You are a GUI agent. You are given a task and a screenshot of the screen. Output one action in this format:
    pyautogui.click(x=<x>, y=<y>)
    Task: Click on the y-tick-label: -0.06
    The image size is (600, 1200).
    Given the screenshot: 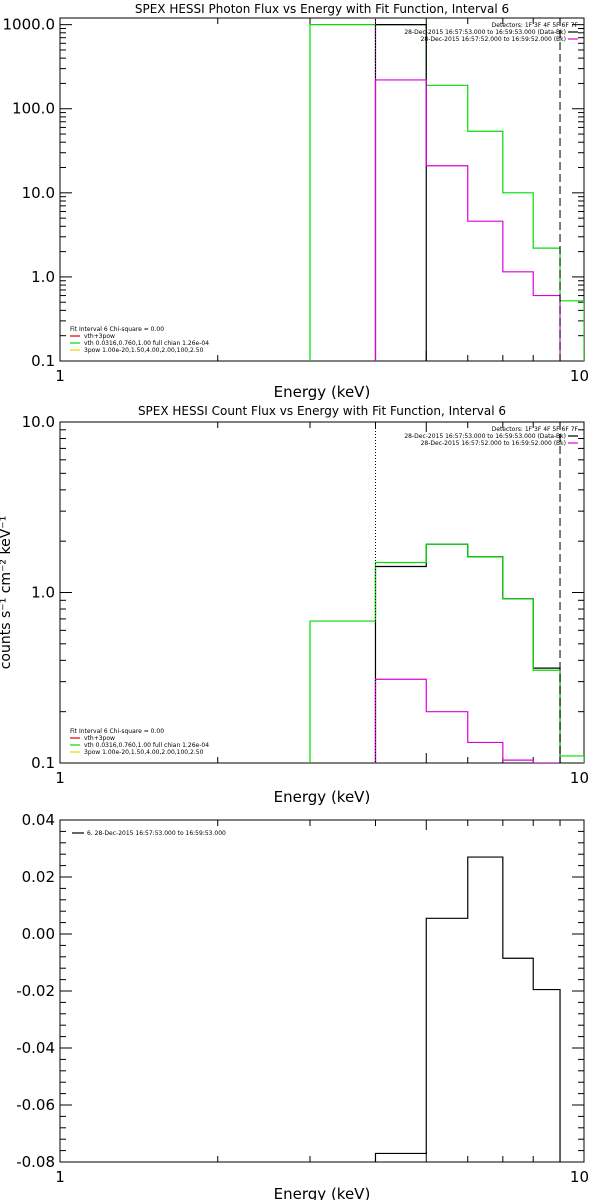 What is the action you would take?
    pyautogui.click(x=35, y=1105)
    